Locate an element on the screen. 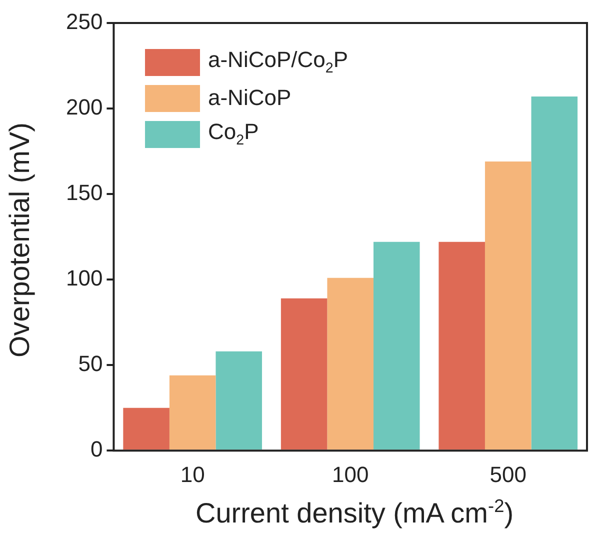 Image resolution: width=589 pixels, height=545 pixels. y-tick-label: 200 is located at coordinates (84, 107).